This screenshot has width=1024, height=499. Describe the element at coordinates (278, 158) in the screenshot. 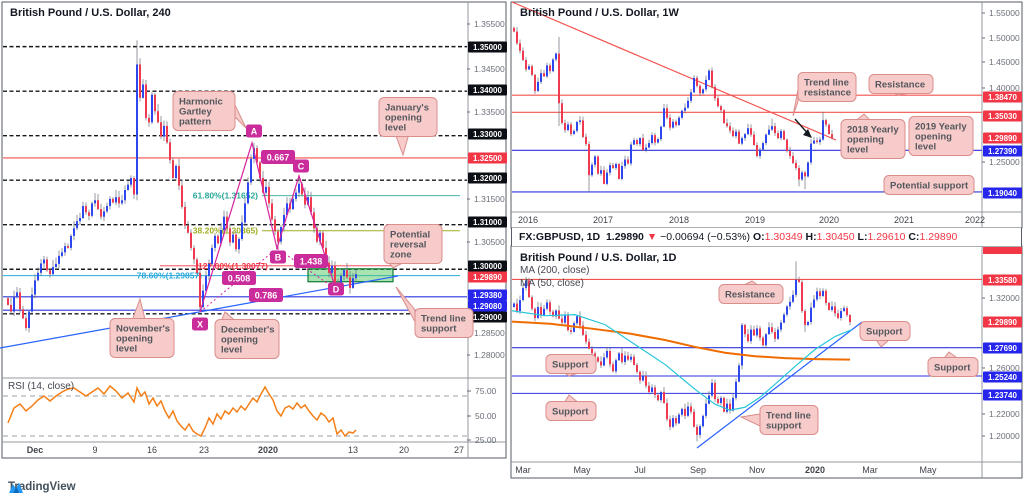

I see `fib-ratio-tag-label: 0.667` at that location.